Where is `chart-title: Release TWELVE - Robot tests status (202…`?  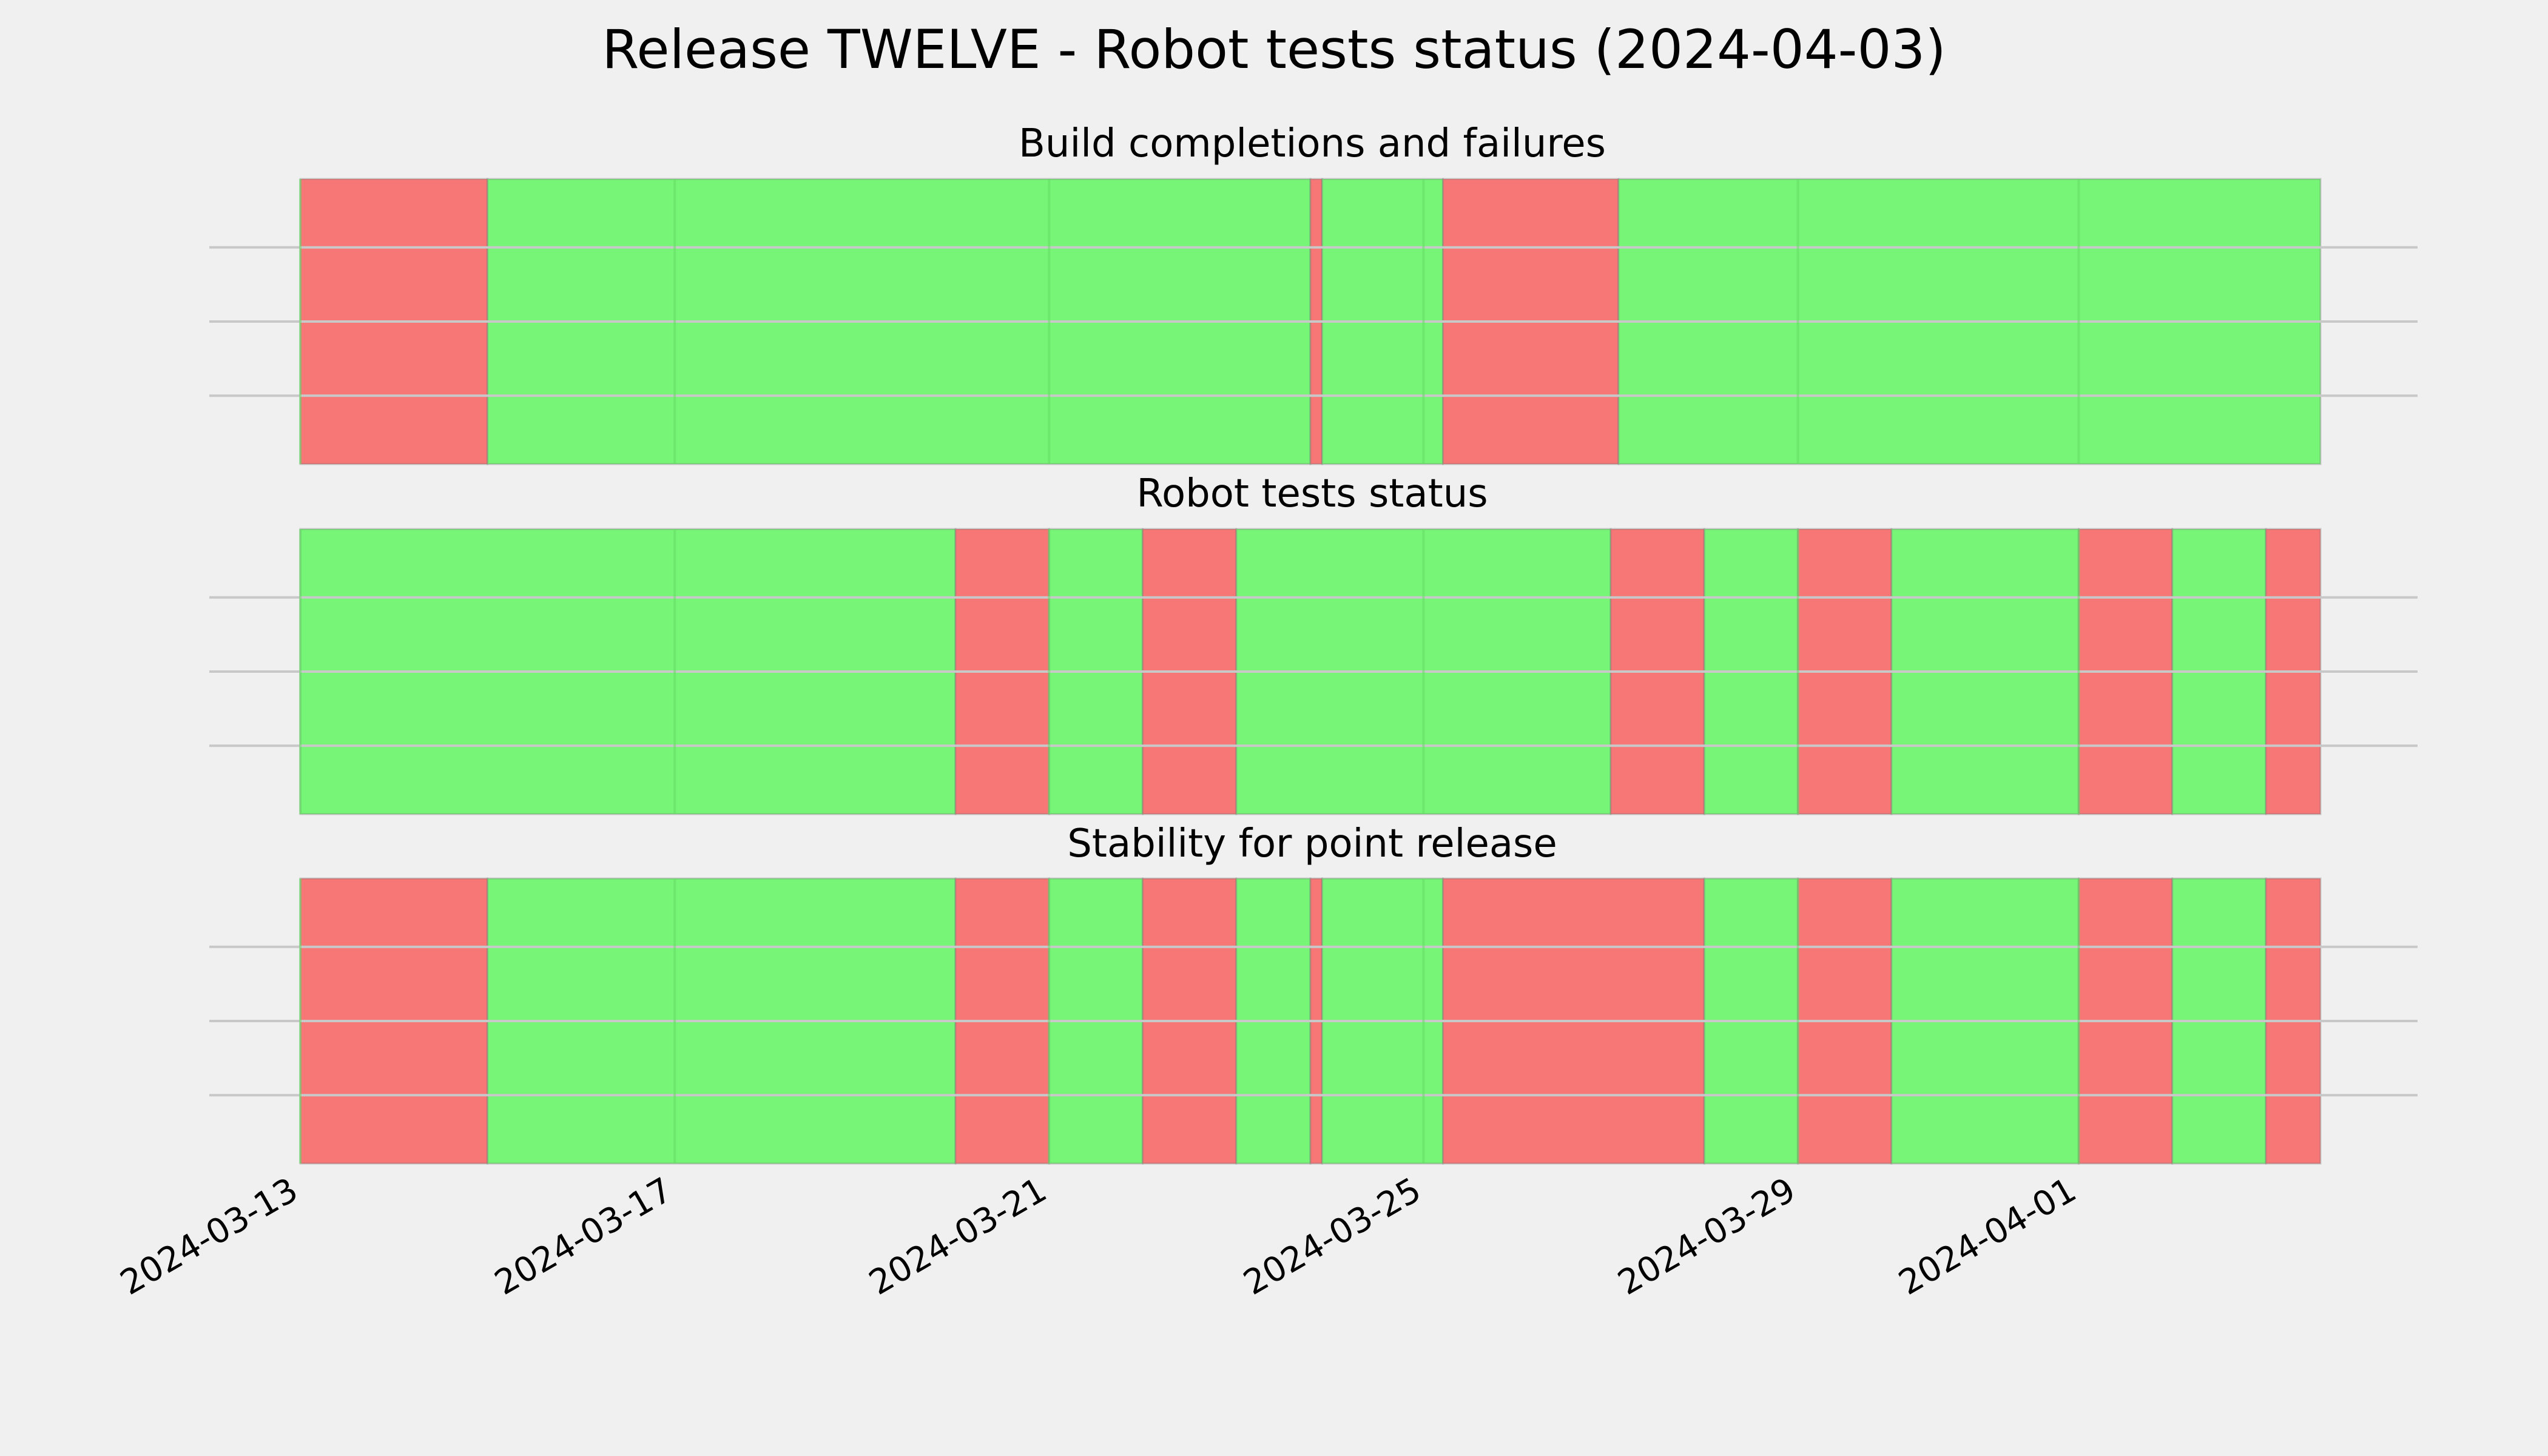
chart-title: Release TWELVE - Robot tests status (202… is located at coordinates (1274, 49).